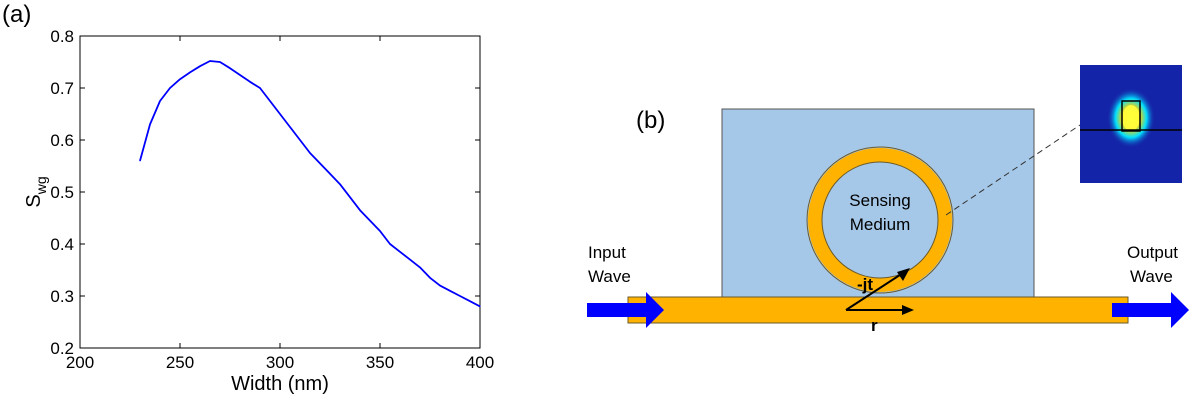 Image resolution: width=1200 pixels, height=404 pixels. Describe the element at coordinates (865, 284) in the screenshot. I see `coupling-label: -jt` at that location.